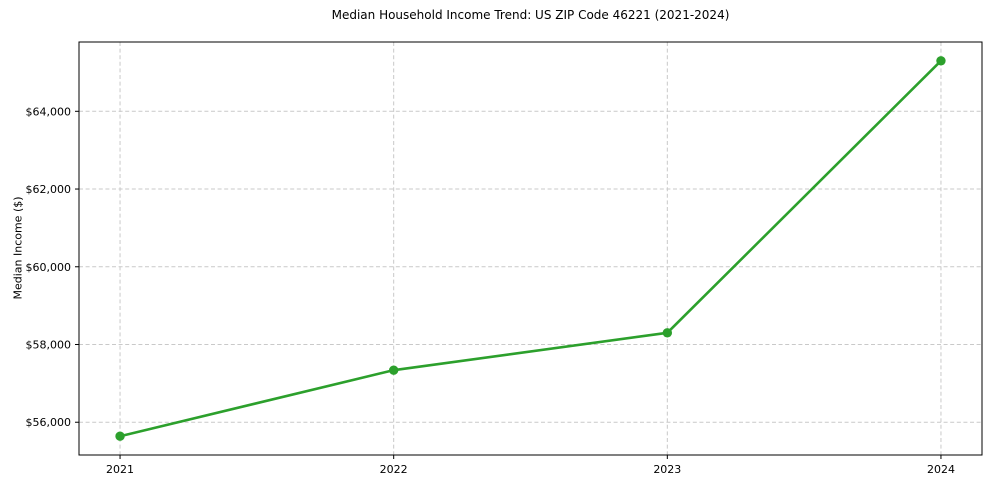 This screenshot has height=490, width=989. What do you see at coordinates (393, 370) in the screenshot?
I see `data-point-2022` at bounding box center [393, 370].